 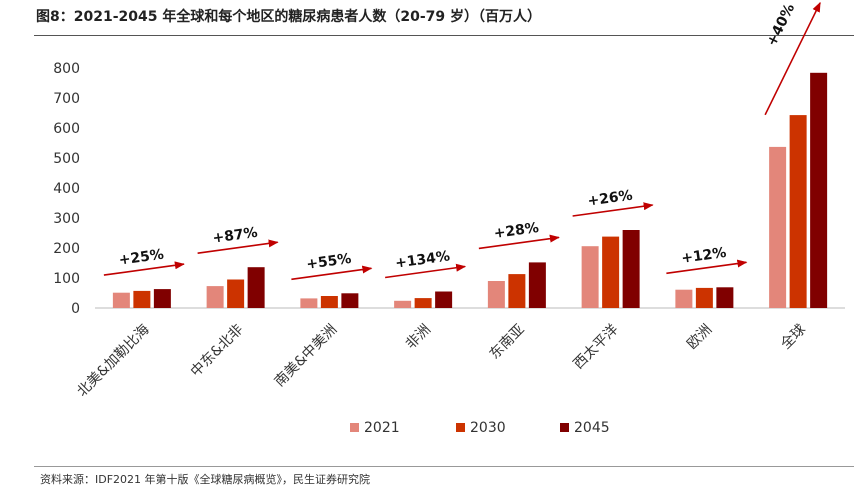 I want to click on y-tick-label: 100, so click(x=66, y=279).